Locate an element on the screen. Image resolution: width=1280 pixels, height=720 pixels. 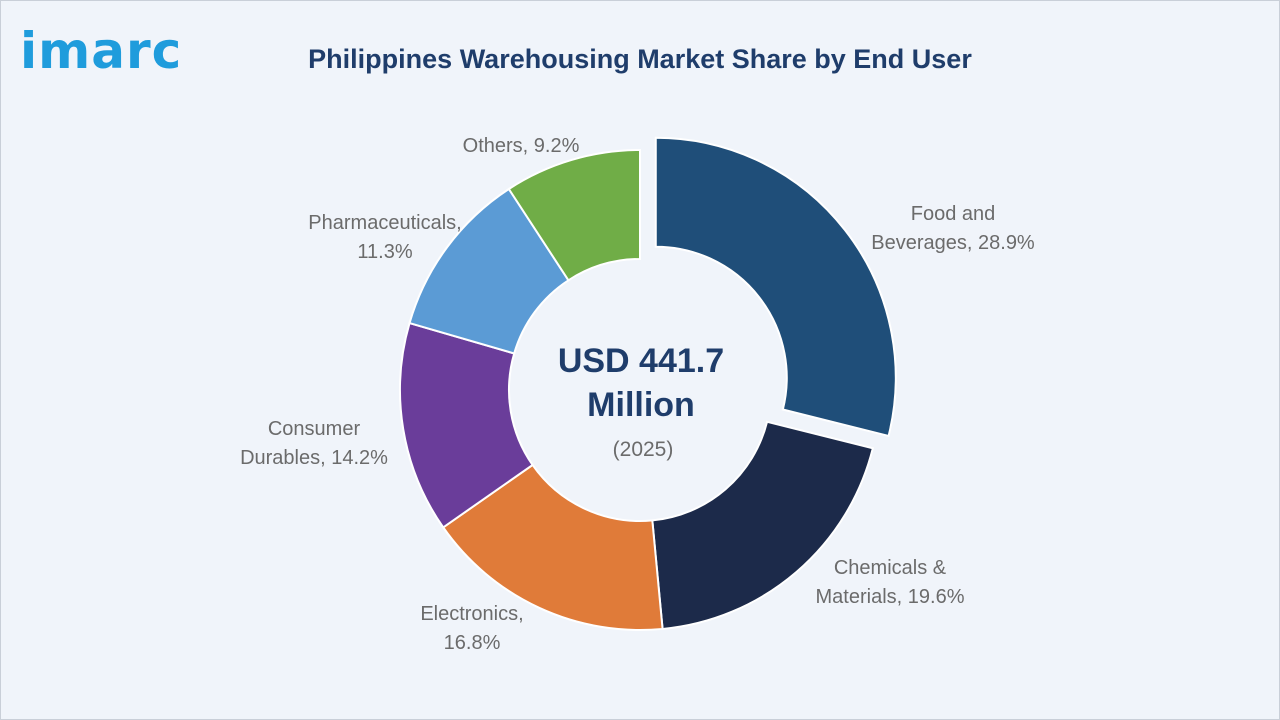
center-year: (2025) is located at coordinates (643, 449).